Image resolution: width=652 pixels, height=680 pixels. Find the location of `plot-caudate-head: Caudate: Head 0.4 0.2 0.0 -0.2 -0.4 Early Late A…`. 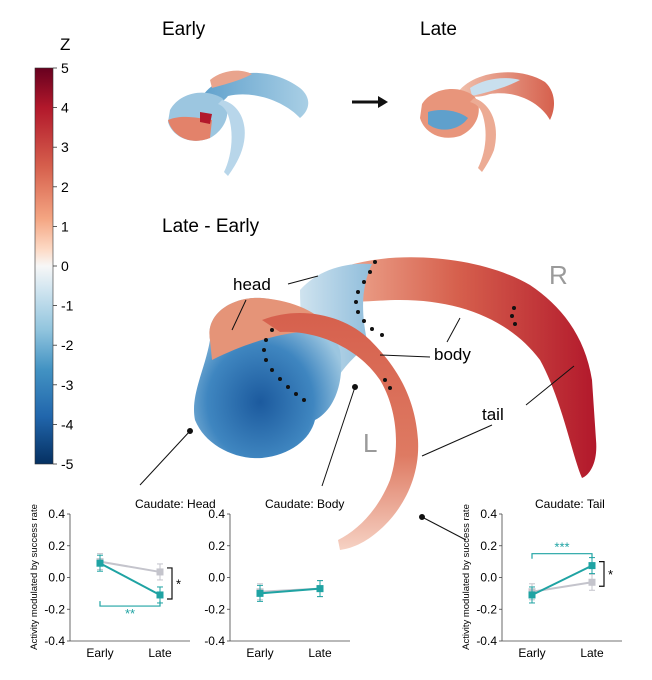

plot-caudate-head: Caudate: Head 0.4 0.2 0.0 -0.2 -0.4 Early Late A… is located at coordinates (122, 578).